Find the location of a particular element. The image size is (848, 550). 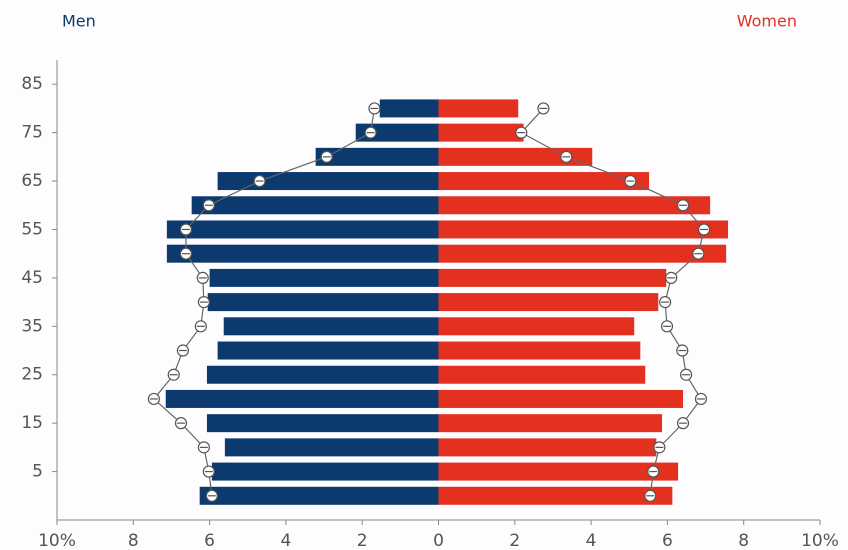

y-tick-label: 15 is located at coordinates (32, 423).